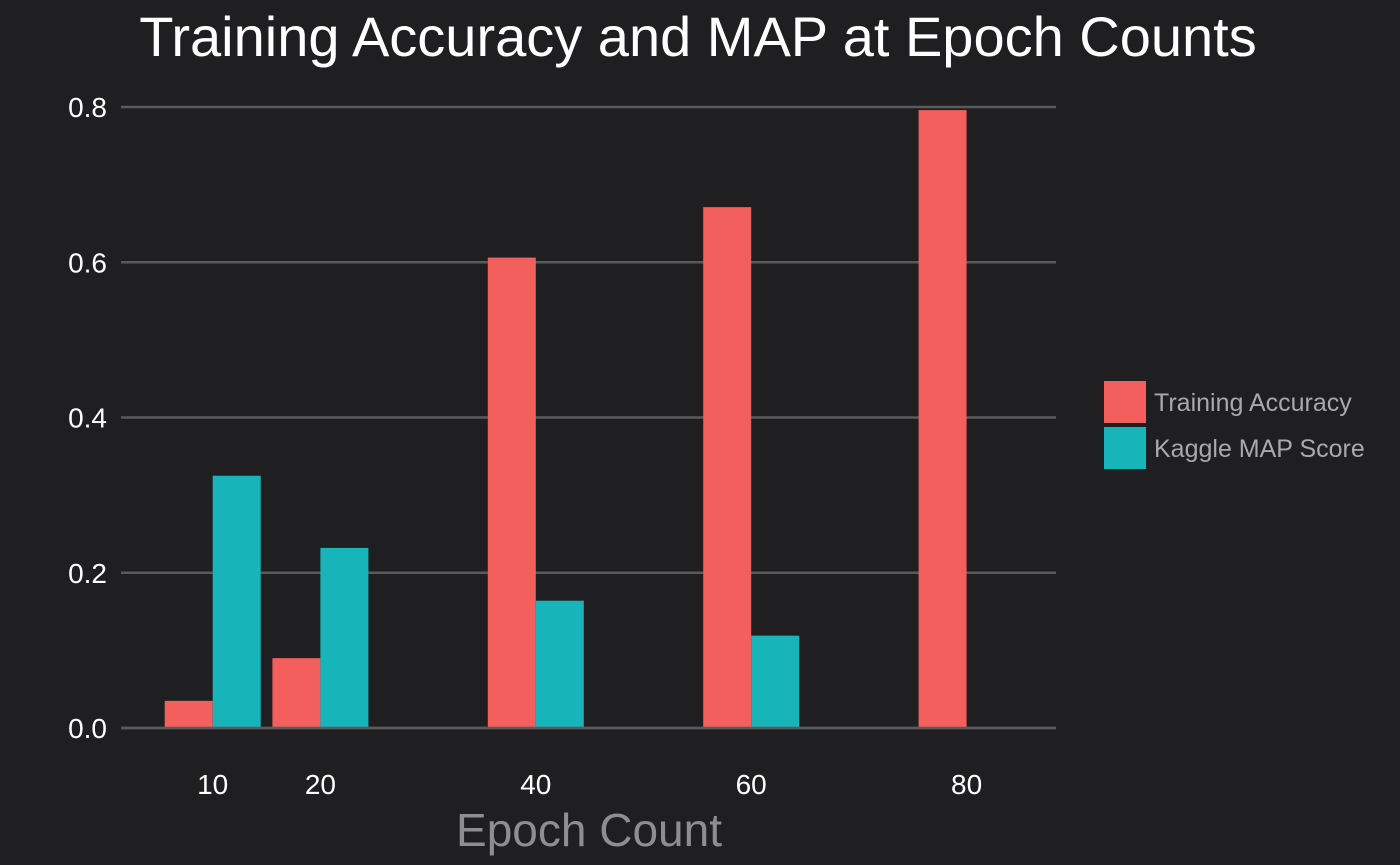  I want to click on y-tick-label: 0.0, so click(87, 728).